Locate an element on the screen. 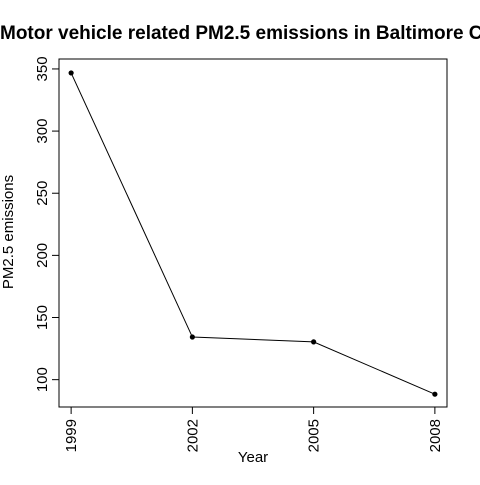 The image size is (480, 485). x-tick-label: 2002 is located at coordinates (192, 435).